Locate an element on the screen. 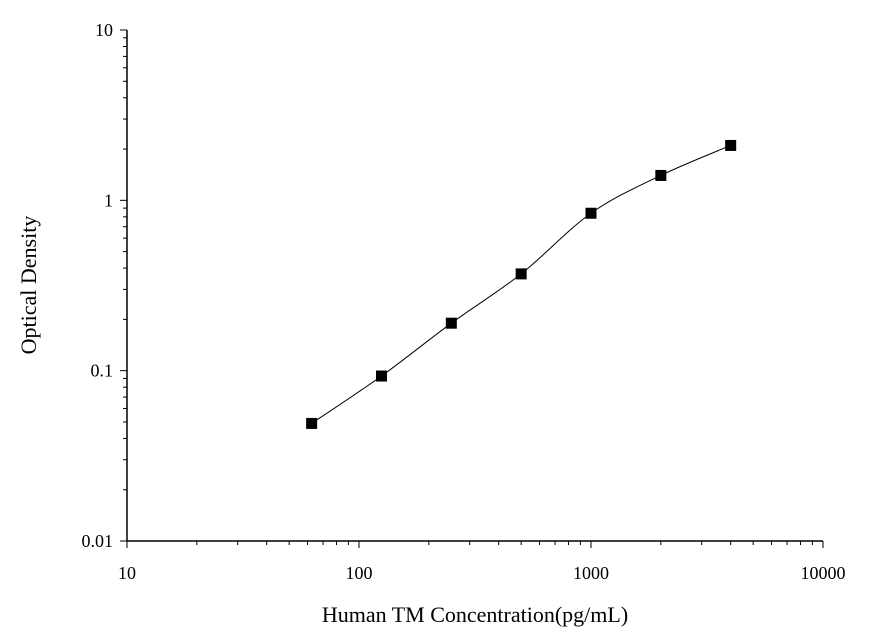 This screenshot has width=874, height=639. y-tick-label: 1 is located at coordinates (108, 200).